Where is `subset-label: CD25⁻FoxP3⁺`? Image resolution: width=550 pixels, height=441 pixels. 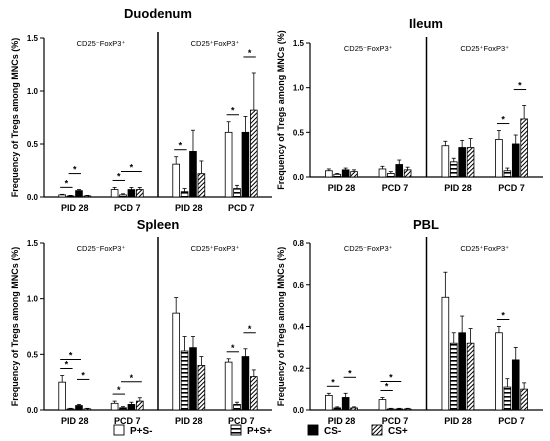 subset-label: CD25⁻FoxP3⁺ is located at coordinates (101, 43).